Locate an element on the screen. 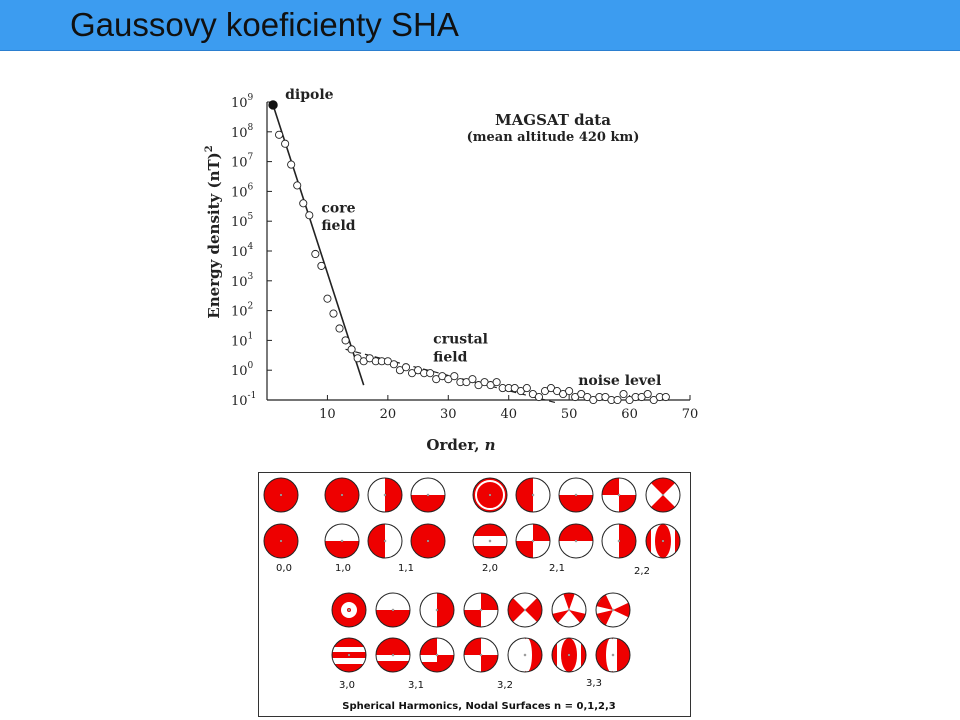 The width and height of the screenshot is (960, 720). y-tick-label: 10² is located at coordinates (242, 311).